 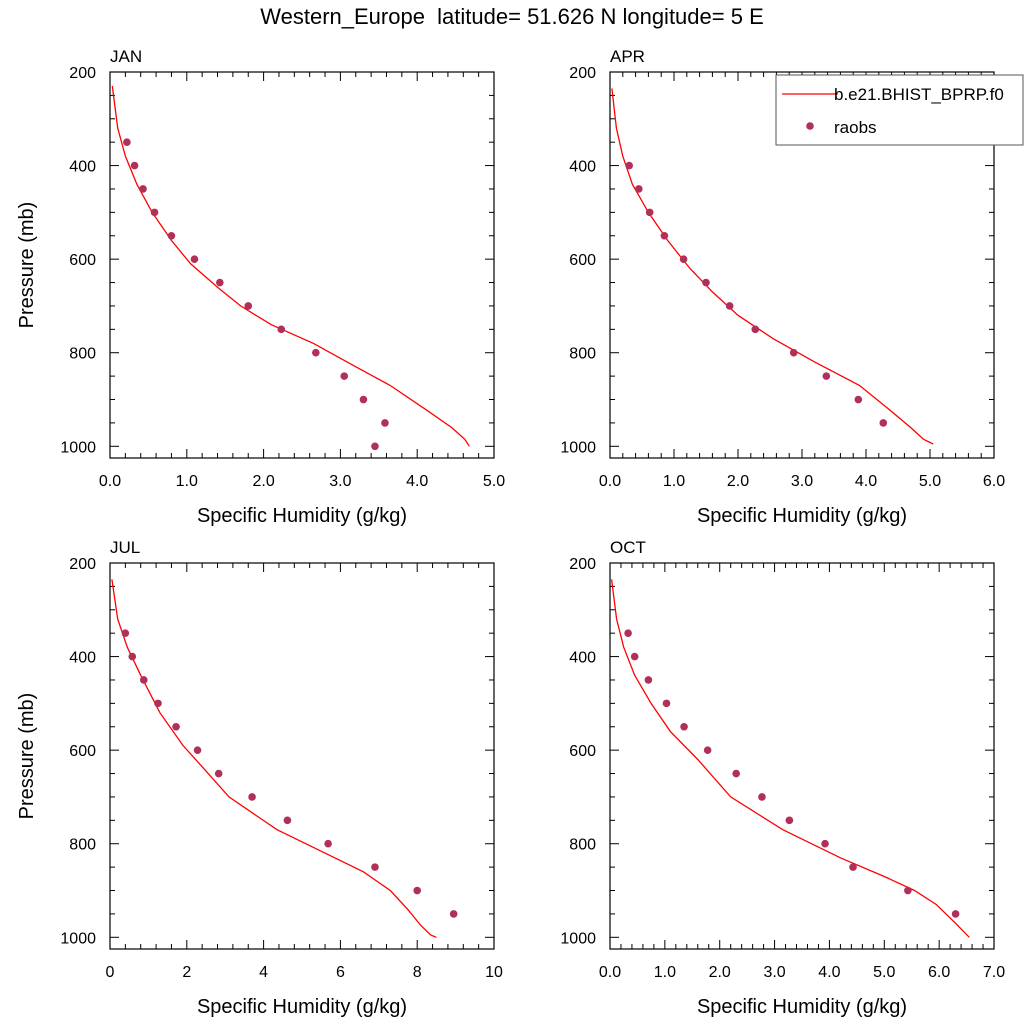 I want to click on legend-box, so click(x=899, y=110).